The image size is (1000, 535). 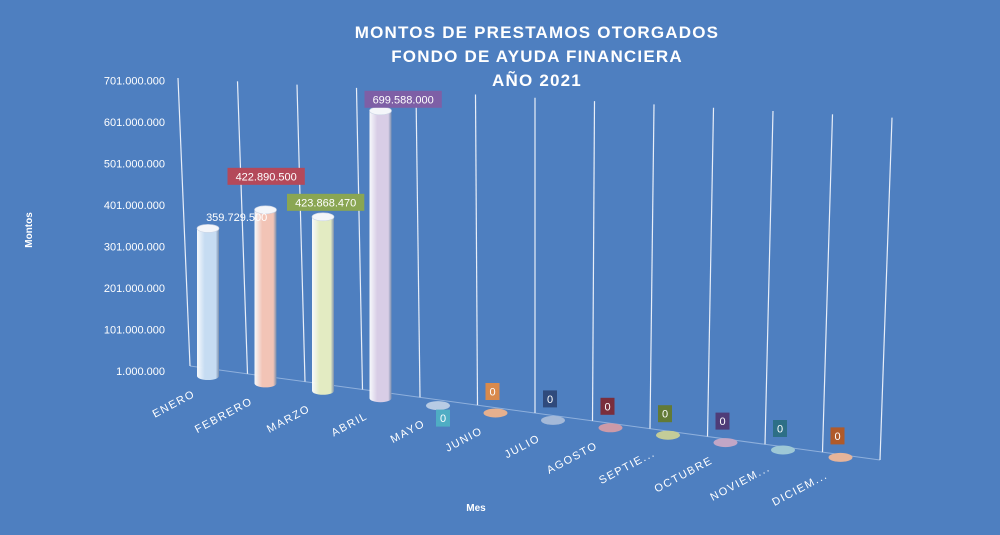 What do you see at coordinates (523, 446) in the screenshot?
I see `category-label: JULIO` at bounding box center [523, 446].